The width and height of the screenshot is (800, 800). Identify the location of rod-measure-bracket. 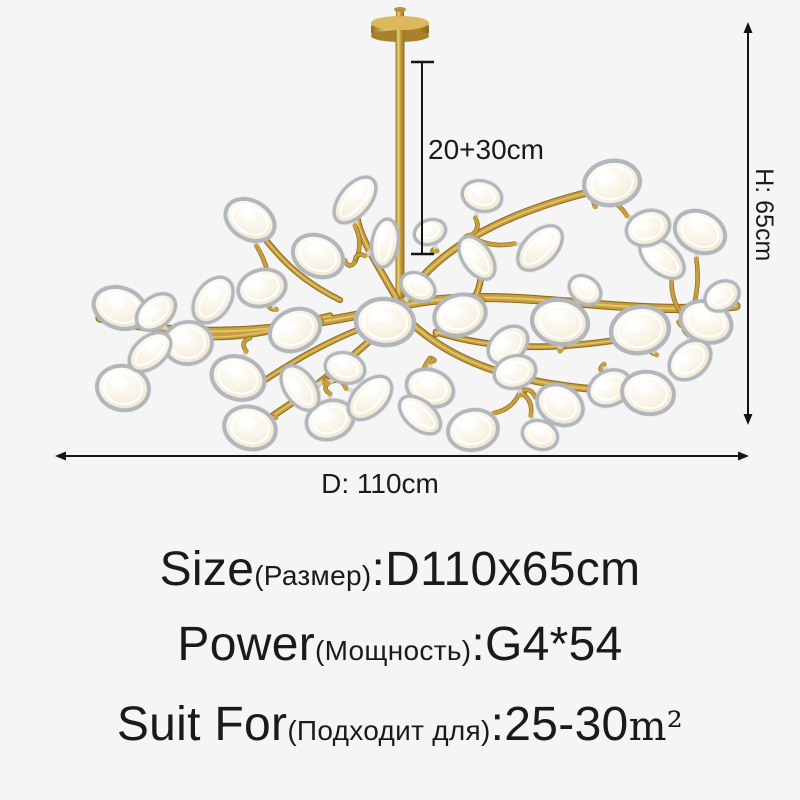
(422, 158).